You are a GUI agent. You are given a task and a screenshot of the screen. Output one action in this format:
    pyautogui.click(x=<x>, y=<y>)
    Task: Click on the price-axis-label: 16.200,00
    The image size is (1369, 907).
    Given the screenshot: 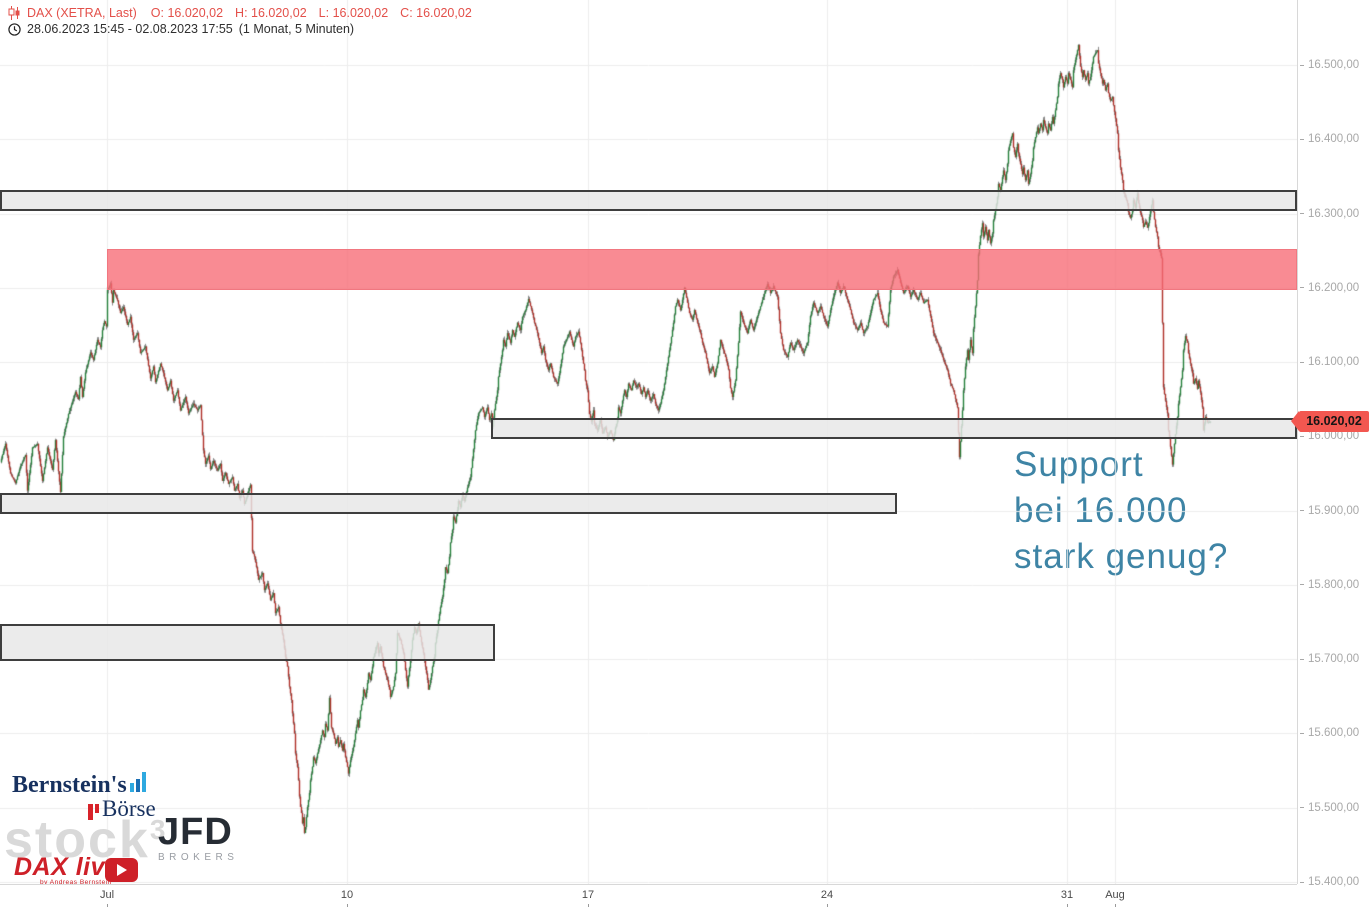 What is the action you would take?
    pyautogui.click(x=1328, y=288)
    